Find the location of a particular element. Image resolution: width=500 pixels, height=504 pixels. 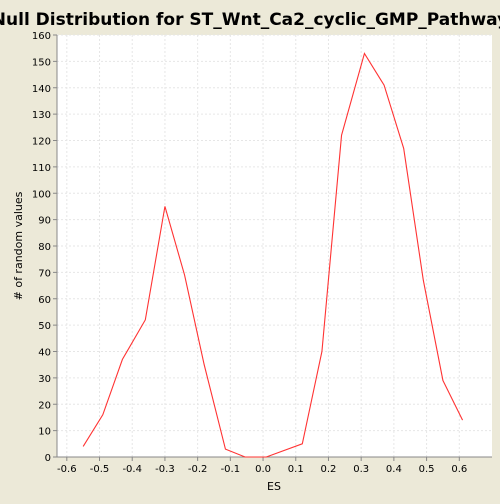

y-tick-label: 30 is located at coordinates (44, 379).